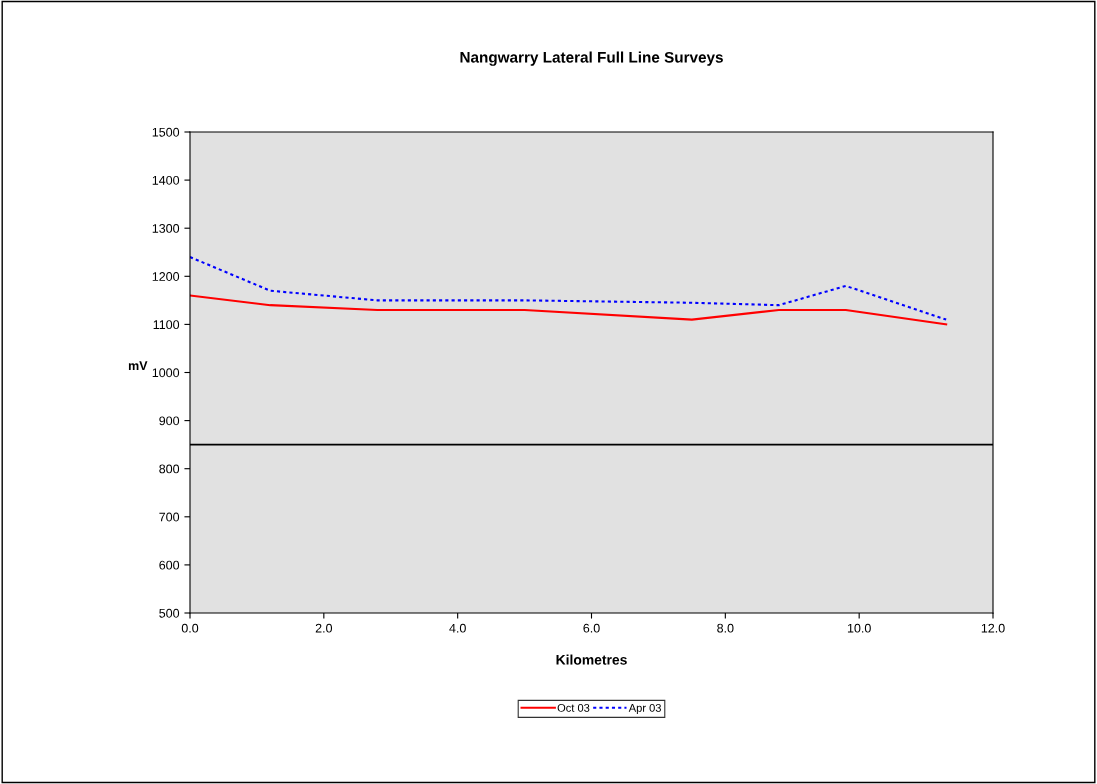  What do you see at coordinates (859, 628) in the screenshot?
I see `x-tick-label: 10.0` at bounding box center [859, 628].